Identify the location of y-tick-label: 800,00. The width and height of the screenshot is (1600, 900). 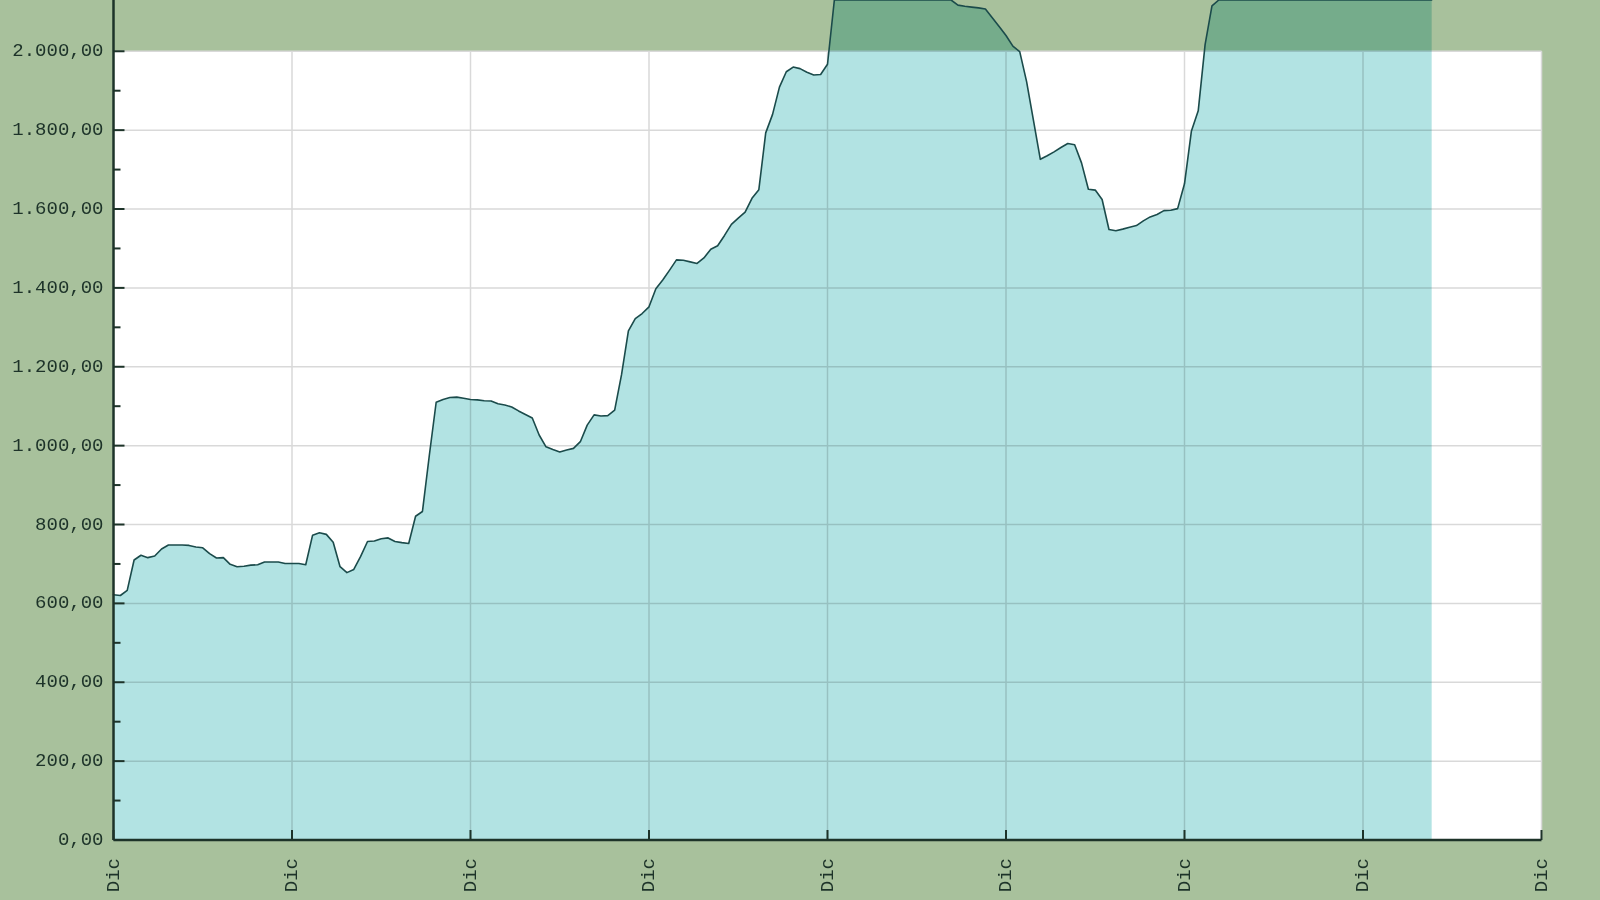
(69, 524).